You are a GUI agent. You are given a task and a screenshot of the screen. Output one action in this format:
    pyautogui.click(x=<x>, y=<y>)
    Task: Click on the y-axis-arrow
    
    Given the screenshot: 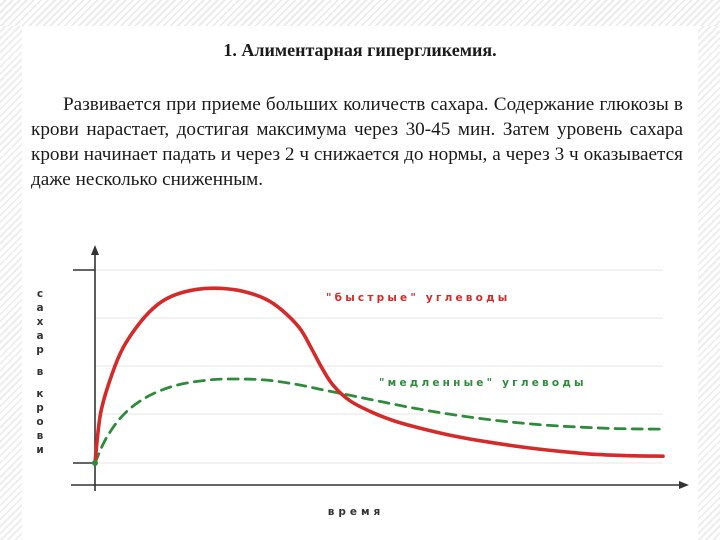 What is the action you would take?
    pyautogui.click(x=95, y=250)
    